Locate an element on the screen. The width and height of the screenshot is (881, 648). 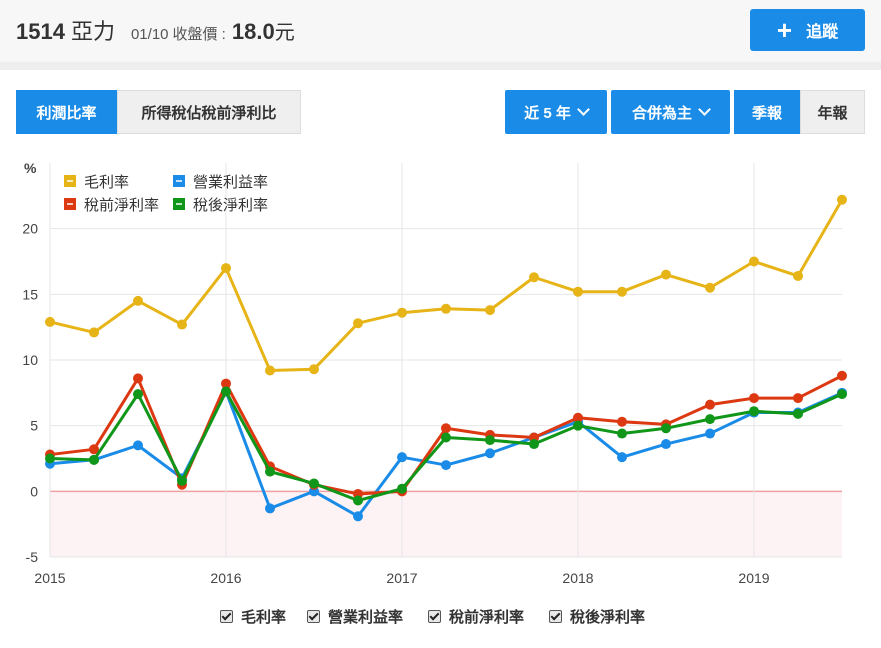
legend-item: 稅前淨利率 is located at coordinates (111, 205).